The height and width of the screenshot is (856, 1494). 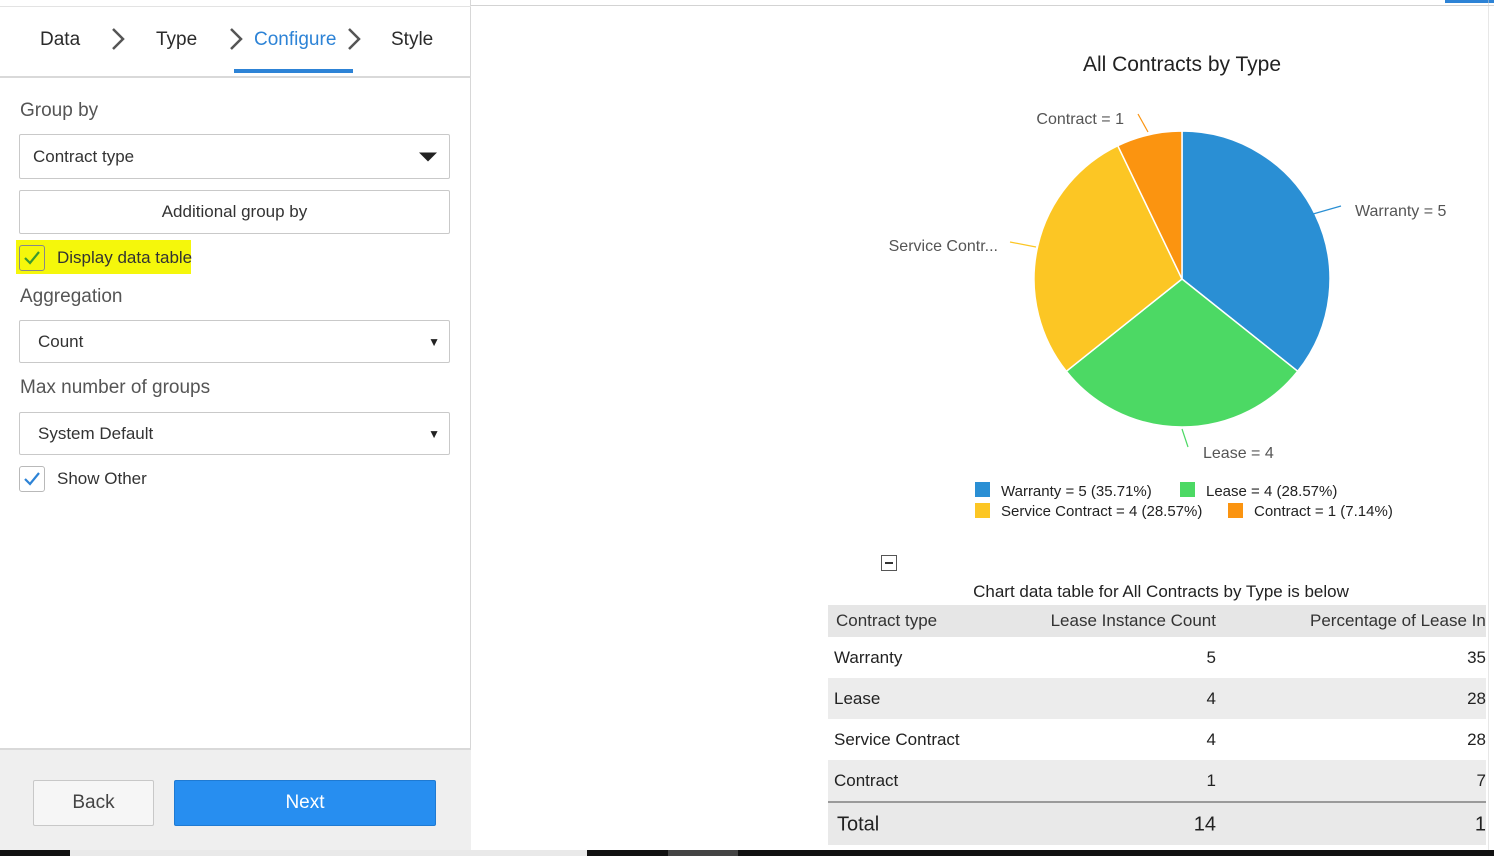 I want to click on table-cell: 5, so click(x=1211, y=657).